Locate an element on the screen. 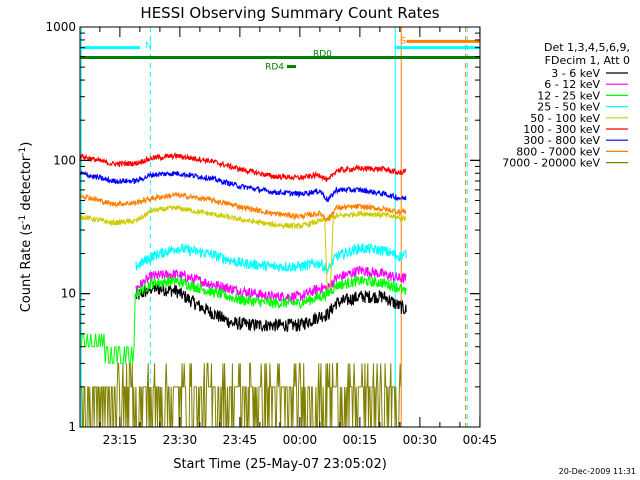 The image size is (640, 480). green-early-segment is located at coordinates (108, 328).